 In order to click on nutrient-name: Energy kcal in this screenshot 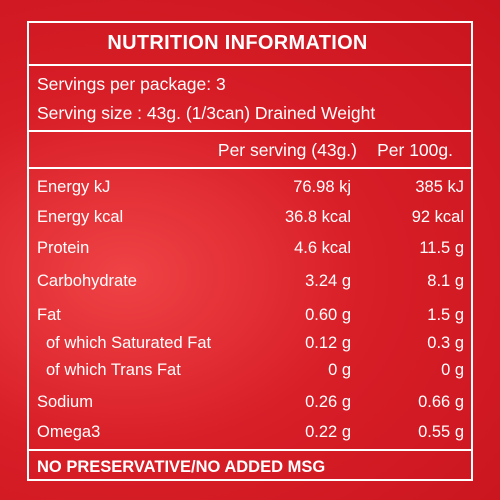, I will do `click(80, 217)`.